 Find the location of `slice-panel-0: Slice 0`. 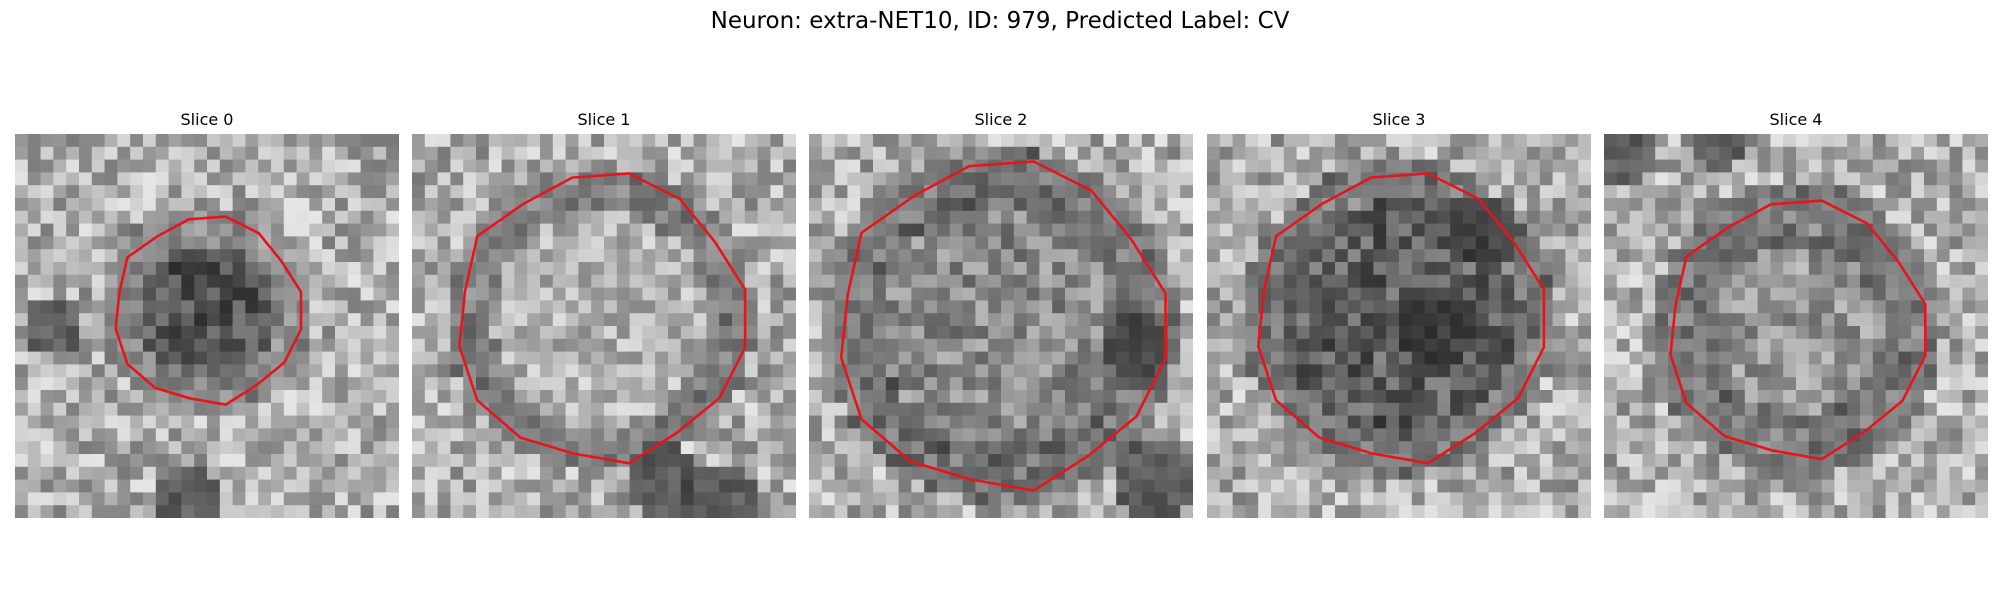

slice-panel-0: Slice 0 is located at coordinates (207, 313).